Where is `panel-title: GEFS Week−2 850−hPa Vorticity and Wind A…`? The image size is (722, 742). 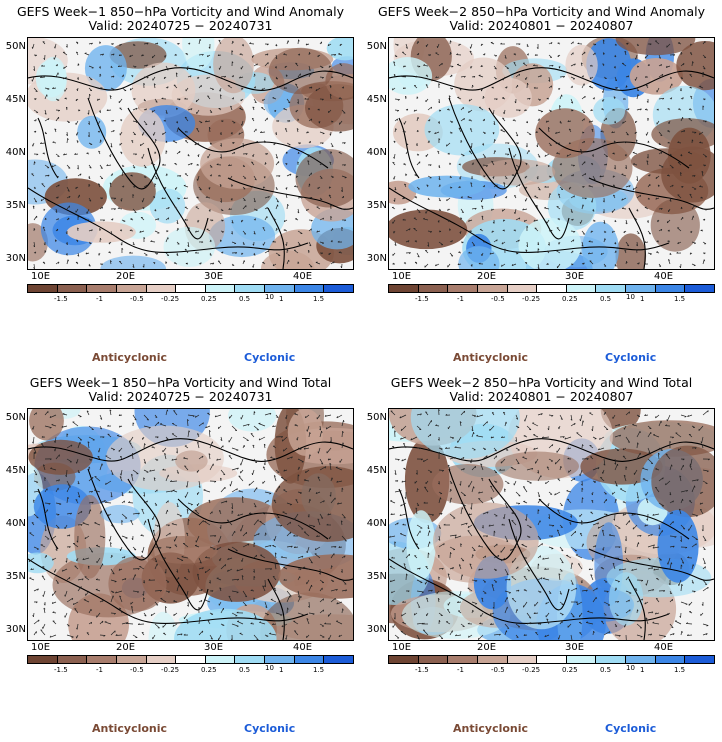
panel-title: GEFS Week−2 850−hPa Vorticity and Wind A… is located at coordinates (541, 11).